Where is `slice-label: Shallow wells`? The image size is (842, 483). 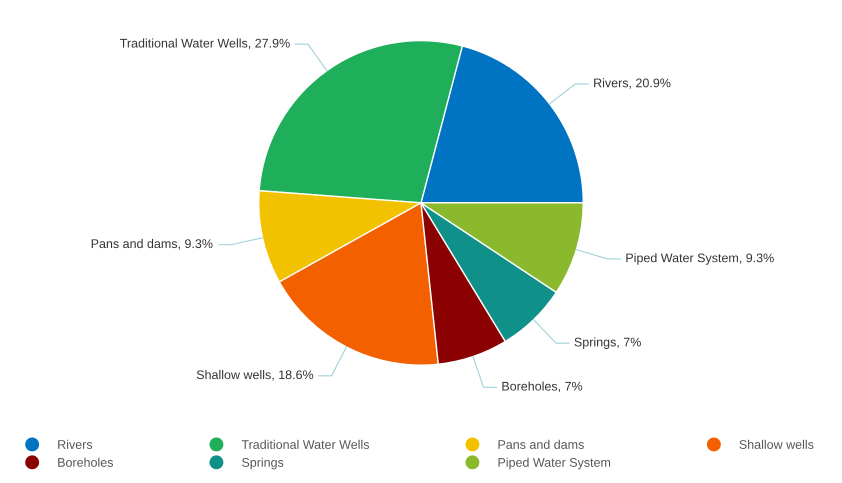 slice-label: Shallow wells is located at coordinates (233, 375).